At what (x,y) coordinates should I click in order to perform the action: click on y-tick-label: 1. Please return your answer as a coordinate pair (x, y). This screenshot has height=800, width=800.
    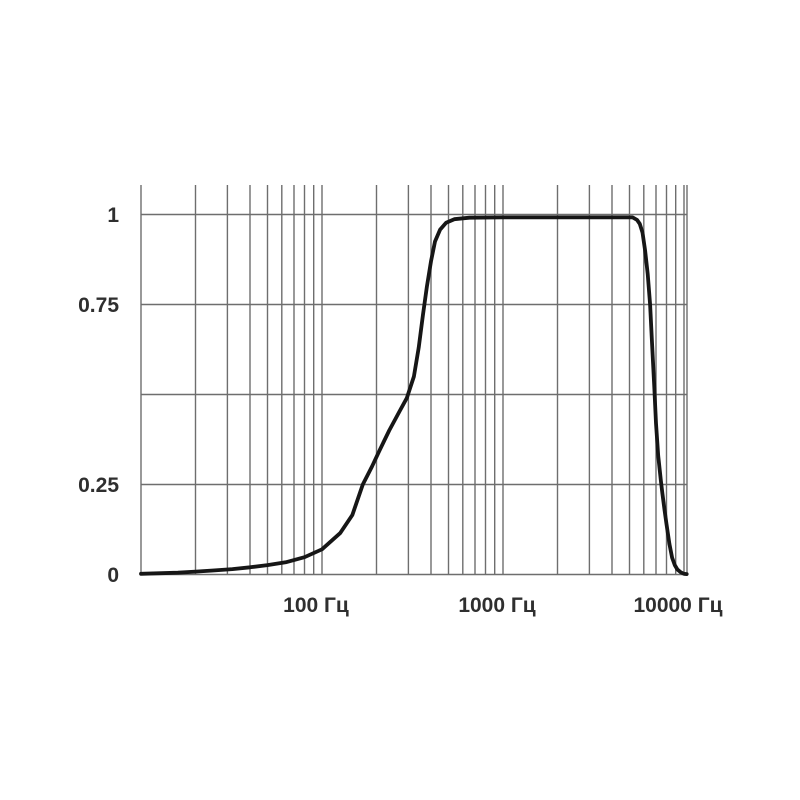
    Looking at the image, I should click on (113, 215).